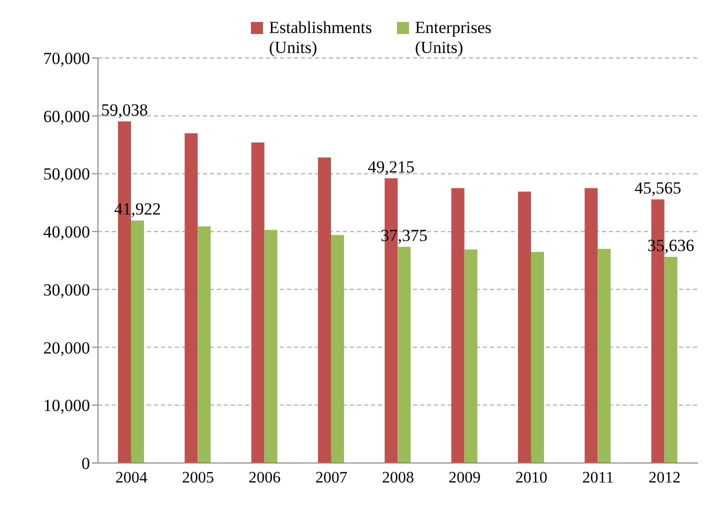 Image resolution: width=725 pixels, height=514 pixels. Describe the element at coordinates (664, 477) in the screenshot. I see `x-tick-label: 2012` at that location.